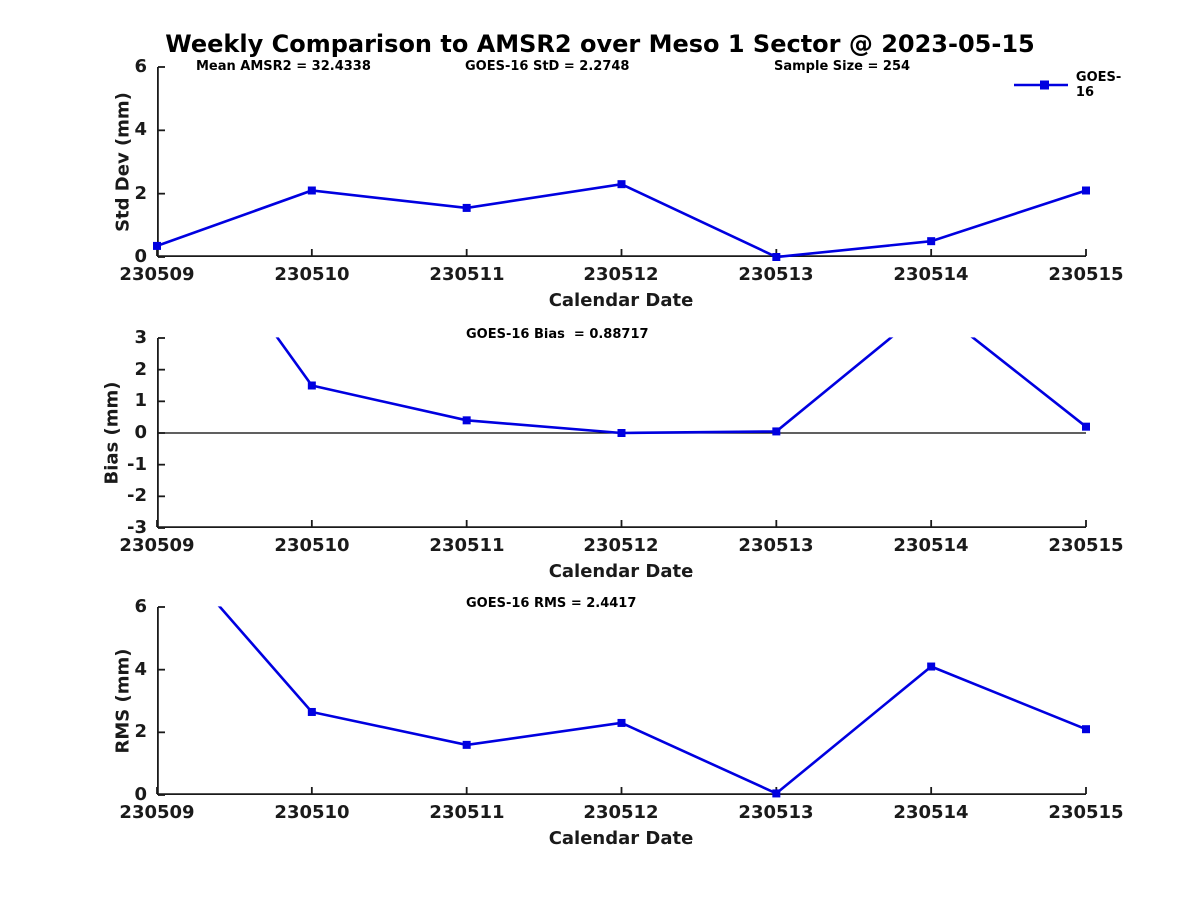 This screenshot has height=900, width=1200. I want to click on y-tick-label: 1, so click(140, 400).